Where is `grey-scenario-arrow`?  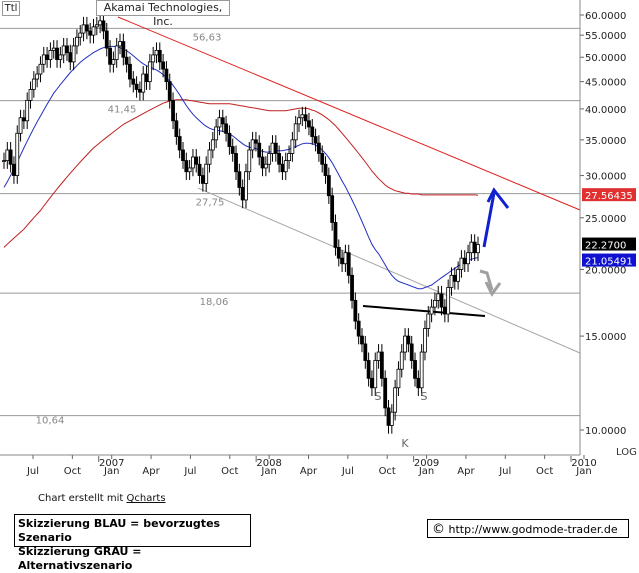 grey-scenario-arrow is located at coordinates (486, 280).